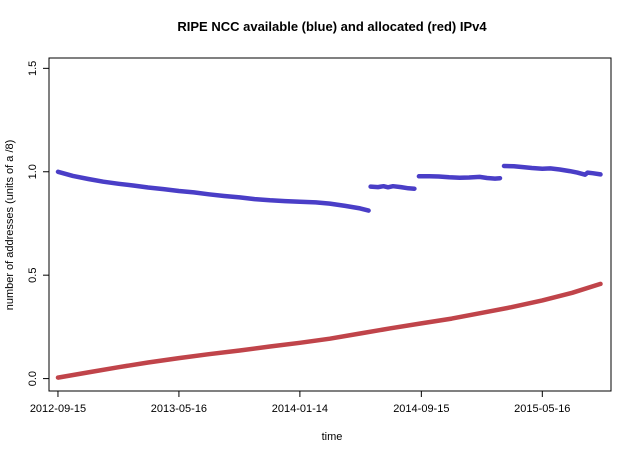  Describe the element at coordinates (421, 409) in the screenshot. I see `x-tick-label: 2014-09-15` at that location.